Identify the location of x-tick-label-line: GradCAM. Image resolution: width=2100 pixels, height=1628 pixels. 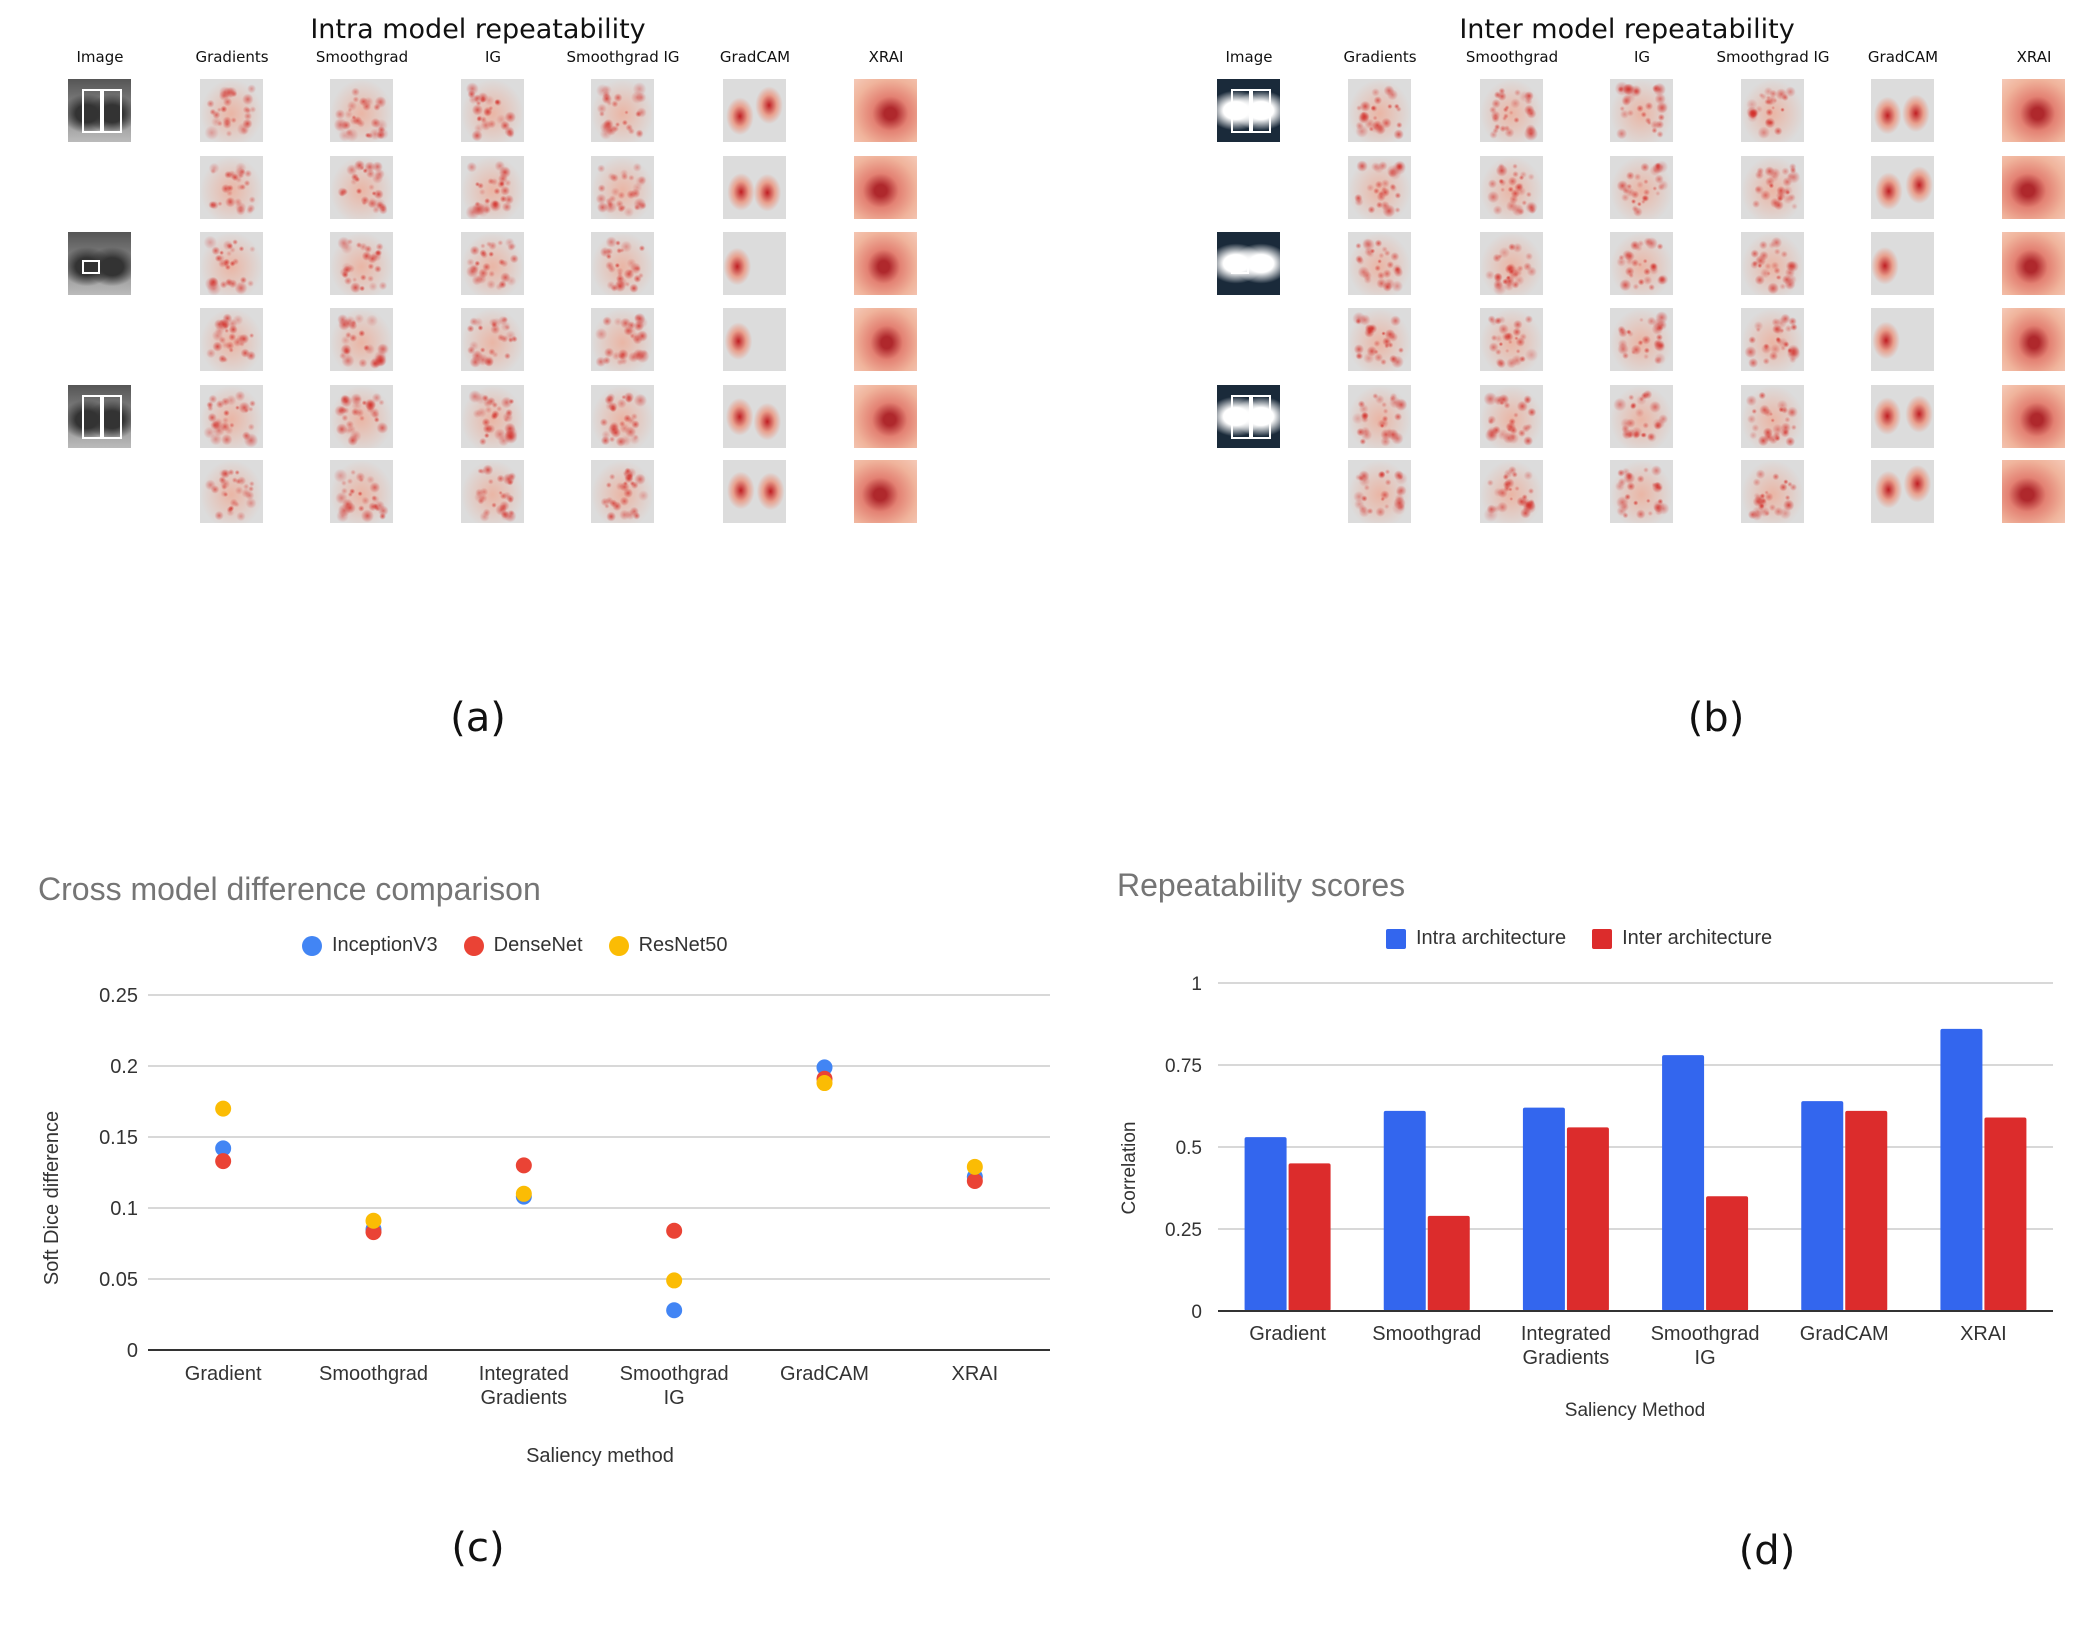
(1844, 1334).